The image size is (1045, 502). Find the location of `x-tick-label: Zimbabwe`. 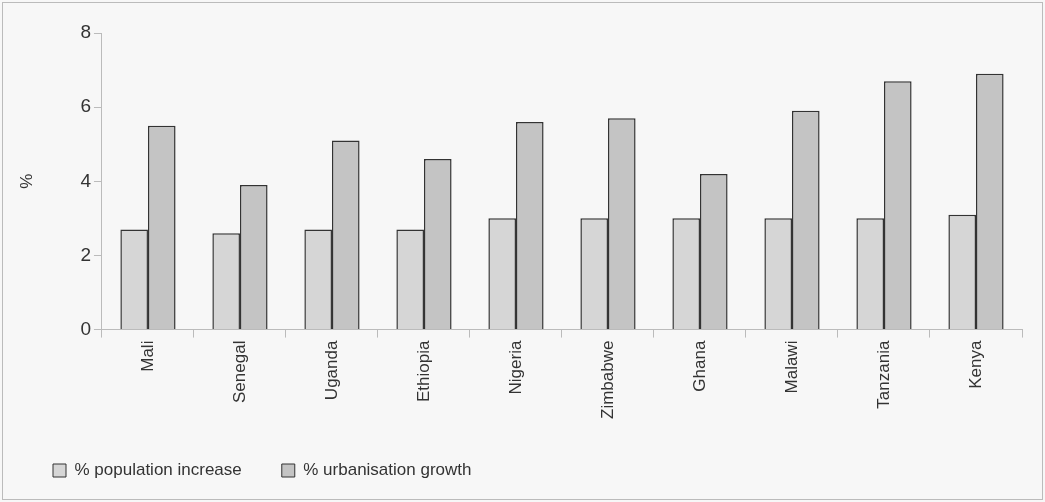

x-tick-label: Zimbabwe is located at coordinates (607, 379).